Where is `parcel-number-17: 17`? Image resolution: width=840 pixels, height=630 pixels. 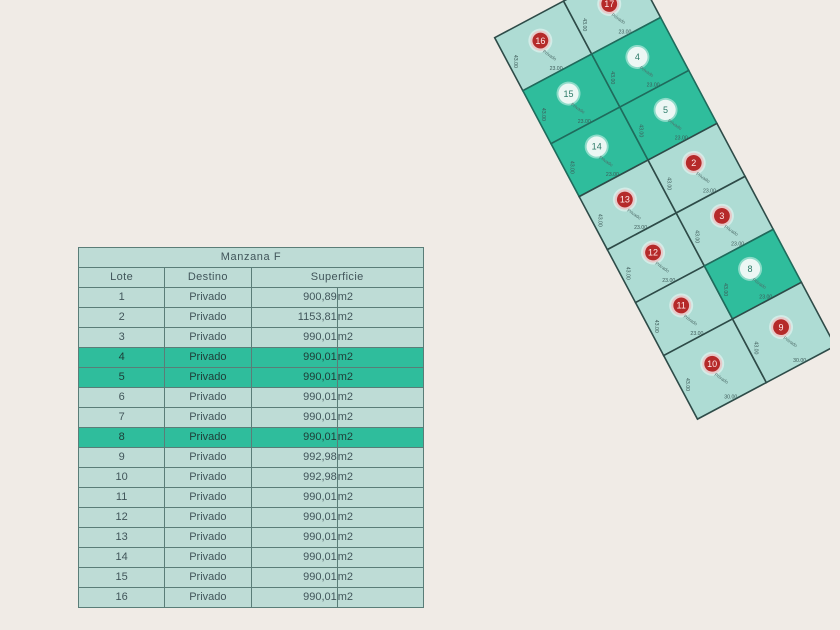
parcel-number-17: 17 is located at coordinates (609, 4).